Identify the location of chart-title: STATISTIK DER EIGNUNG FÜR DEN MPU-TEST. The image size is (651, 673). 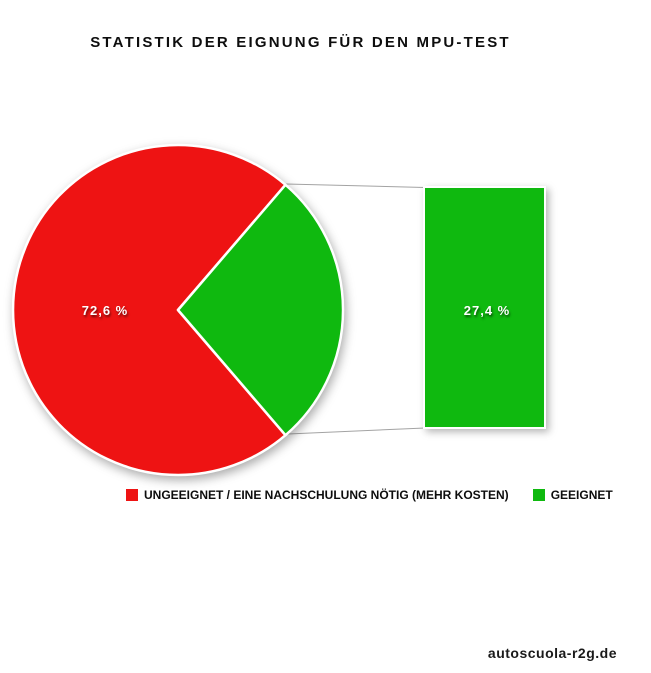
(300, 42).